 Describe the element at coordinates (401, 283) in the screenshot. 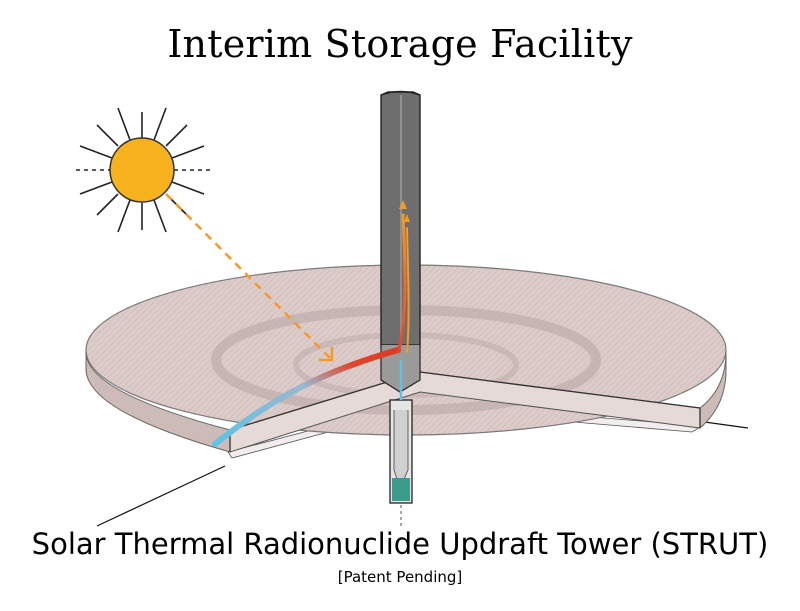

I see `airflow-updraft` at that location.